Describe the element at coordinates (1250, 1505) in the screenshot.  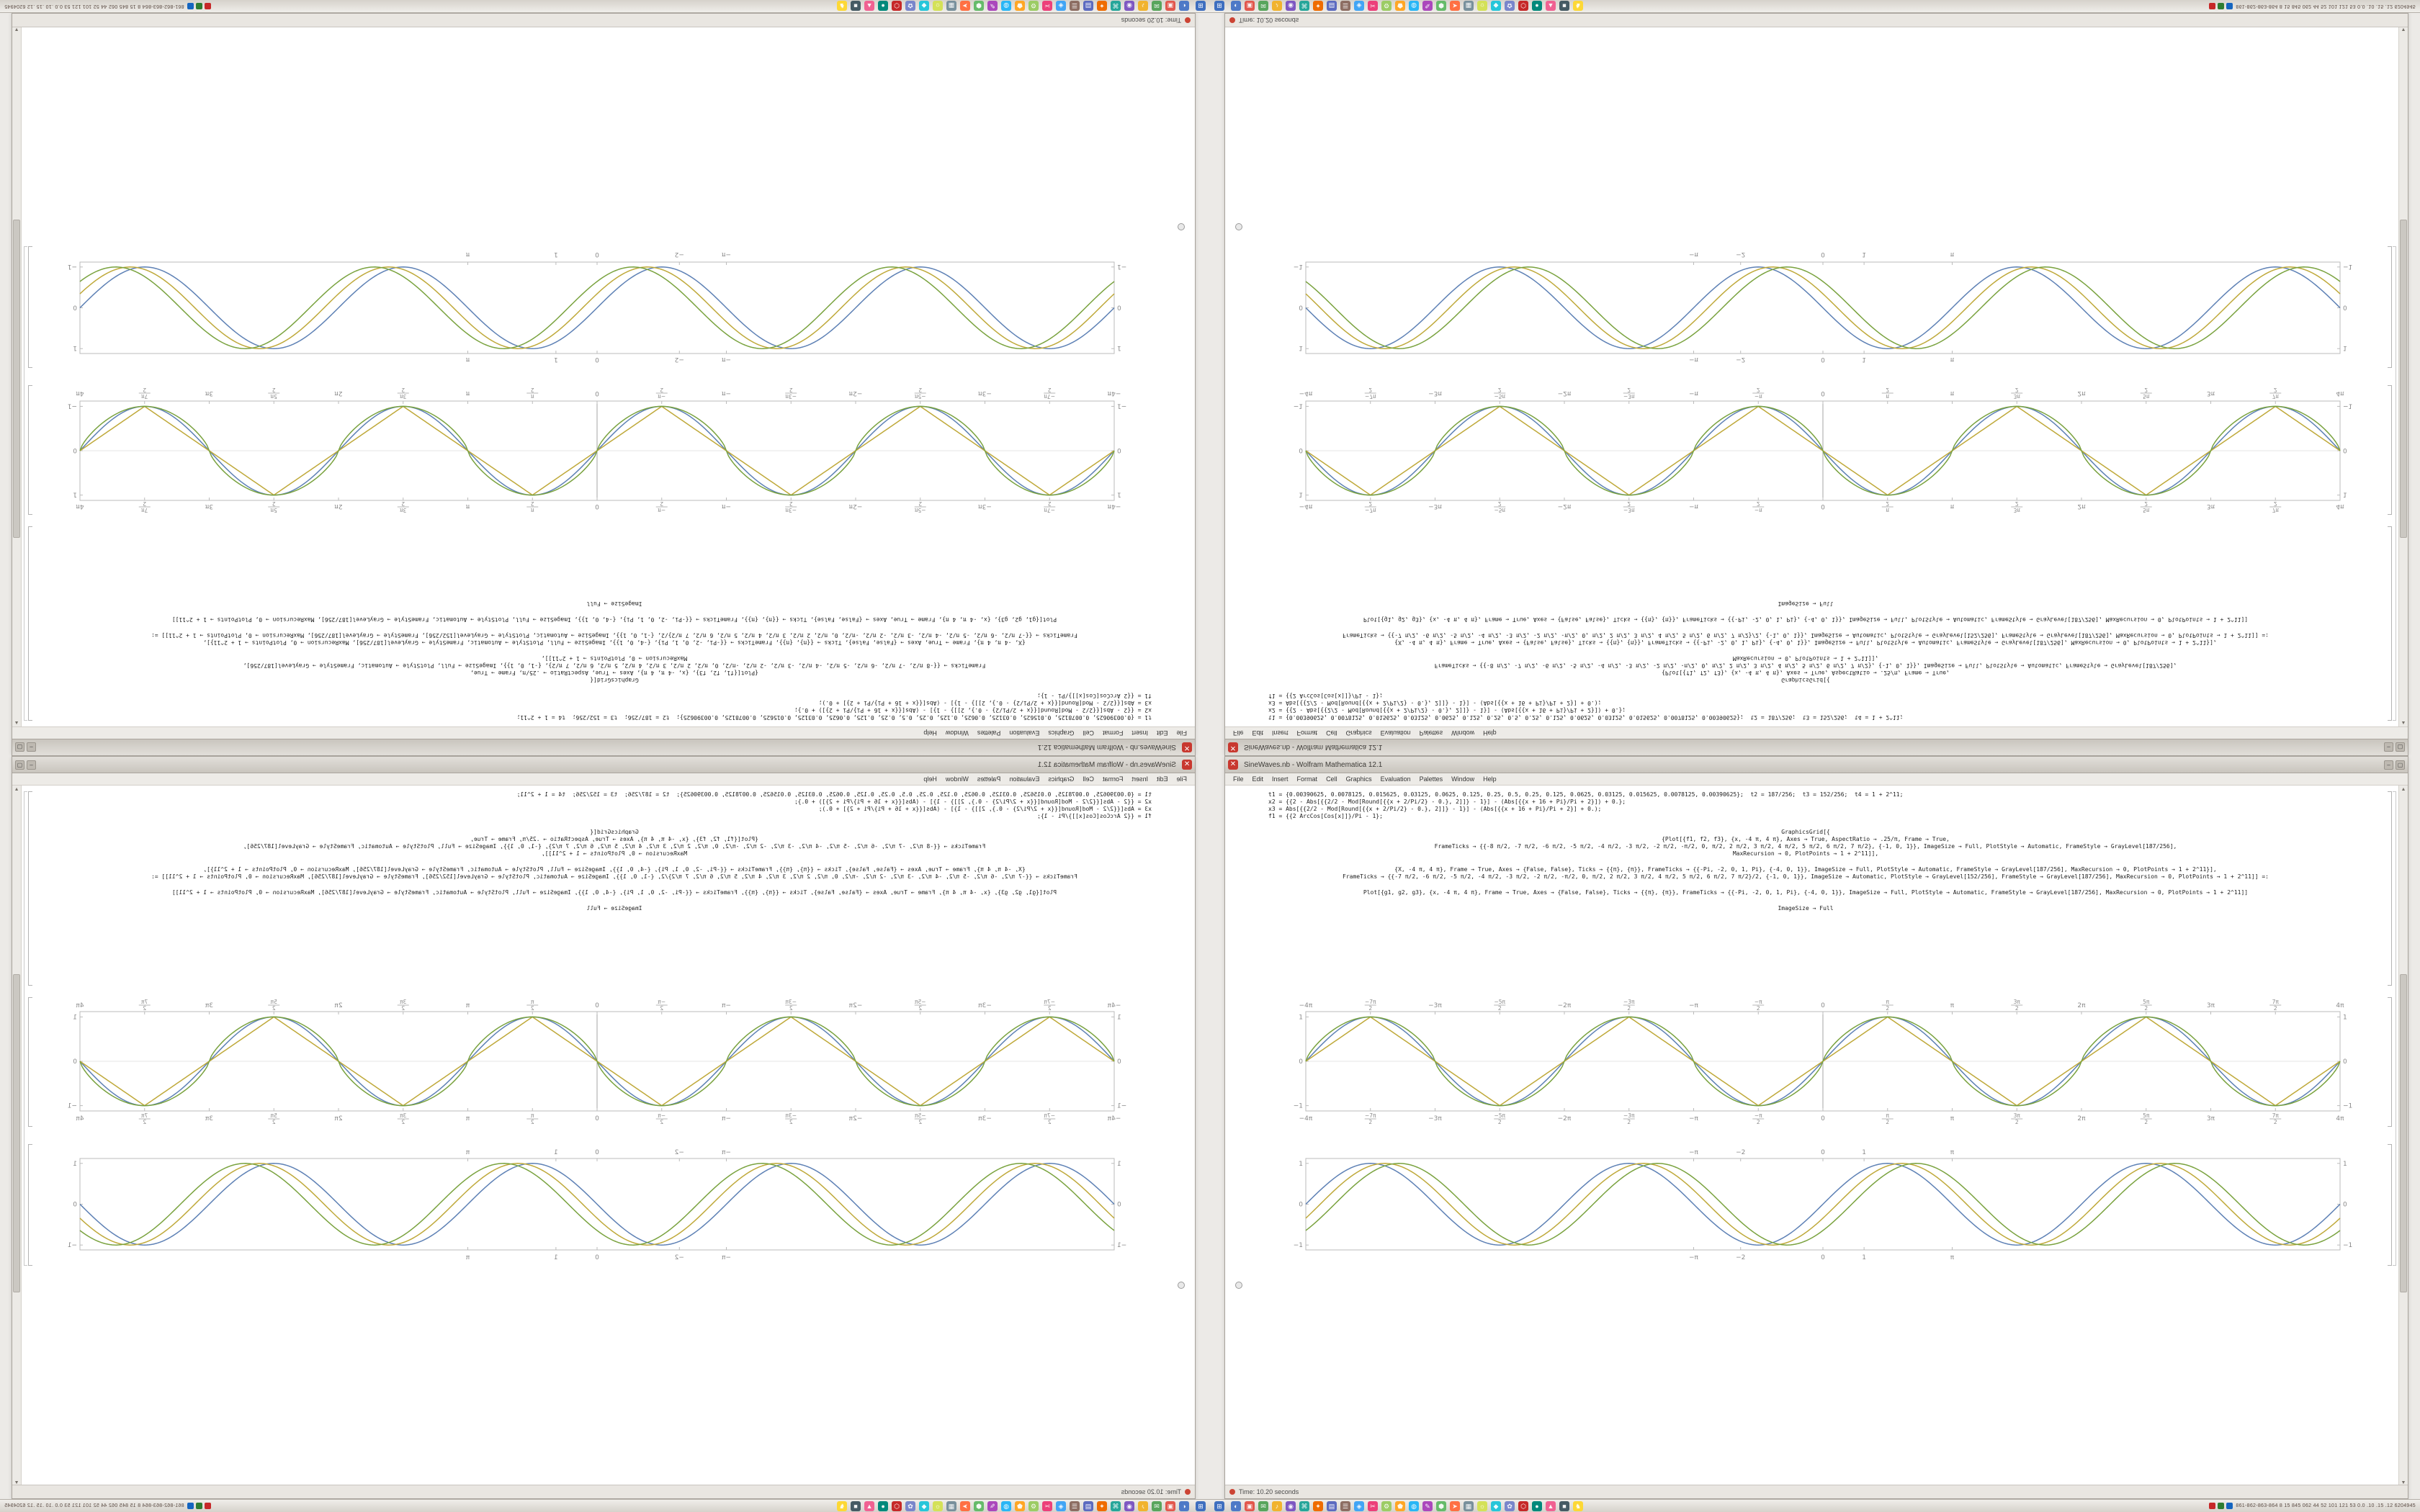
I see `app-icon: ▣` at that location.